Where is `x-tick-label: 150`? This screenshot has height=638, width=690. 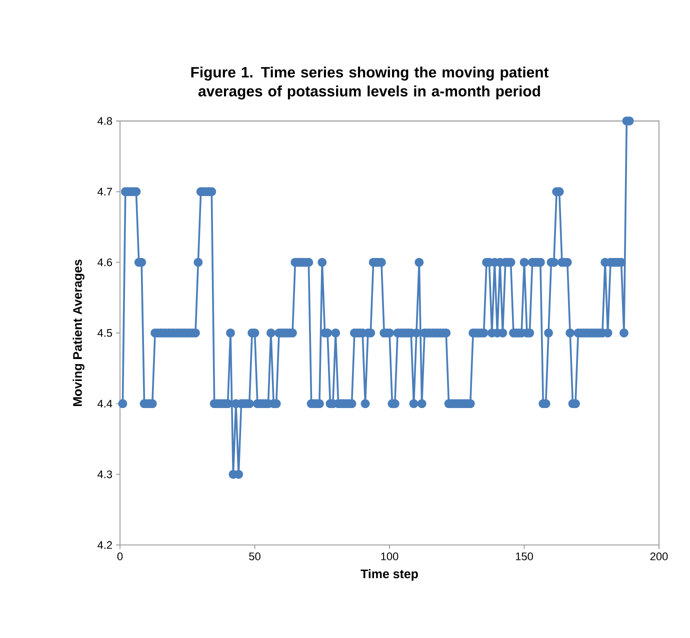 x-tick-label: 150 is located at coordinates (524, 556).